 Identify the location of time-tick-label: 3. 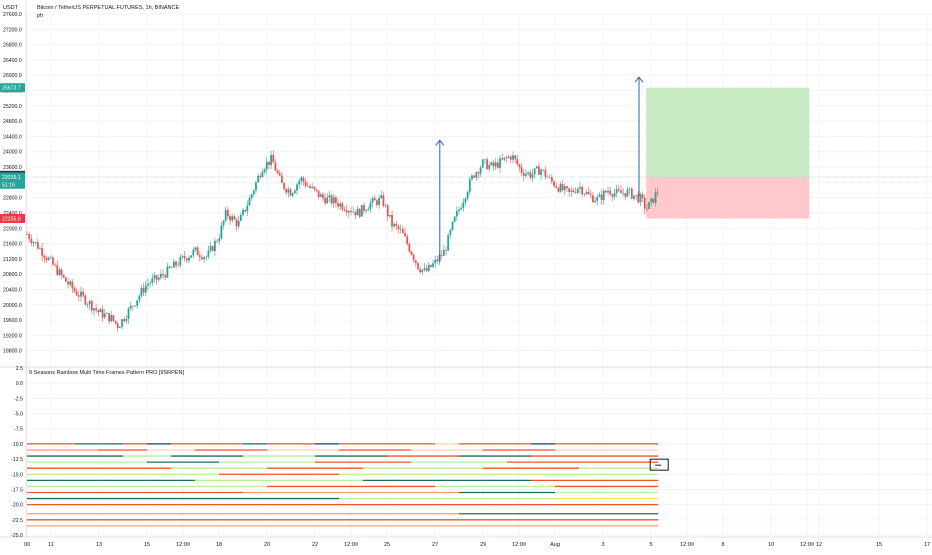
(602, 545).